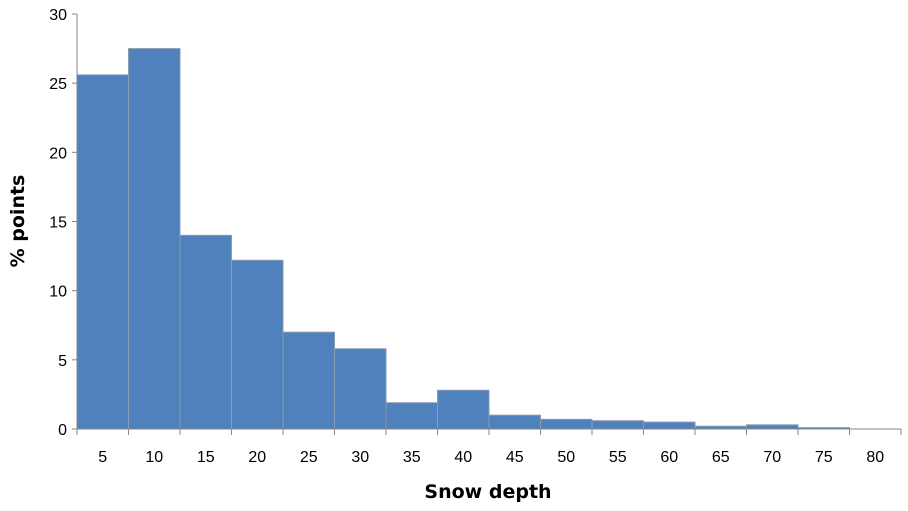  What do you see at coordinates (489, 447) in the screenshot?
I see `x-ticks-group: 5 10 15 20 25 30 35 40 45 50 55 60 65 70 75 80` at bounding box center [489, 447].